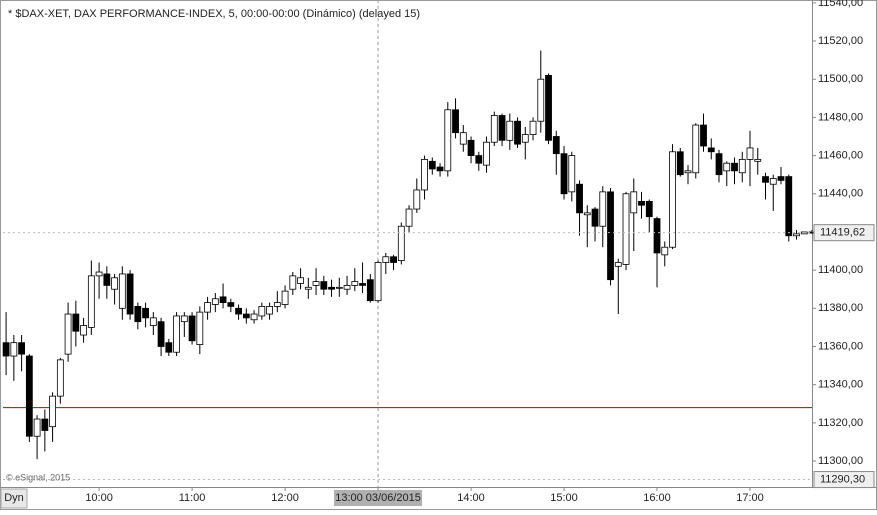  Describe the element at coordinates (750, 498) in the screenshot. I see `x-tick-label: 17:00` at that location.